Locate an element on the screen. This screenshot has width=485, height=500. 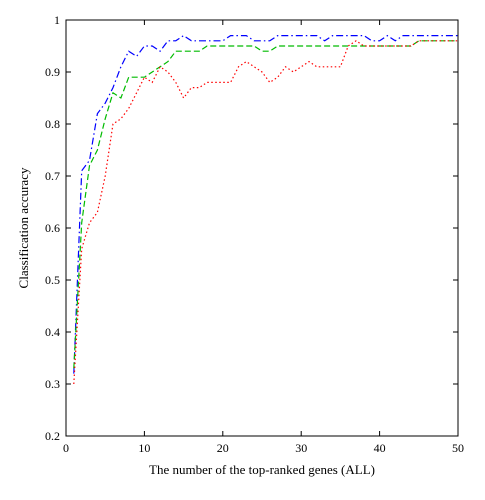
y-axis-label: Classification accuracy is located at coordinates (23, 227).